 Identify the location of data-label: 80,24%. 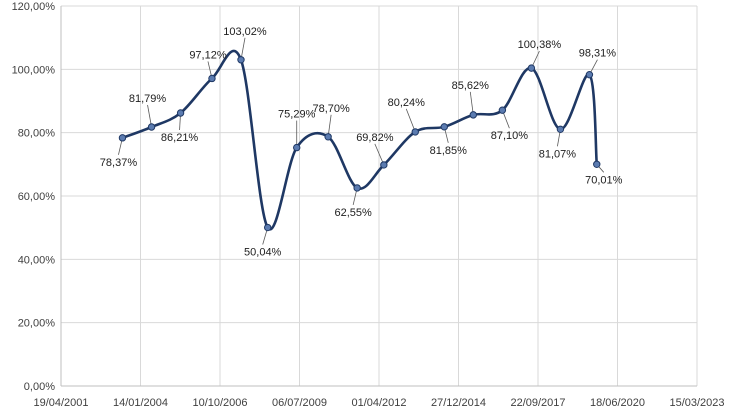
(407, 103).